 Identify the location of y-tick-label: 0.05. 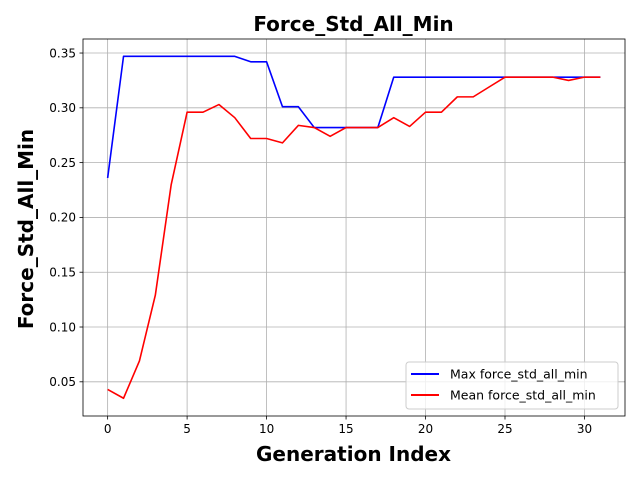
(62, 382).